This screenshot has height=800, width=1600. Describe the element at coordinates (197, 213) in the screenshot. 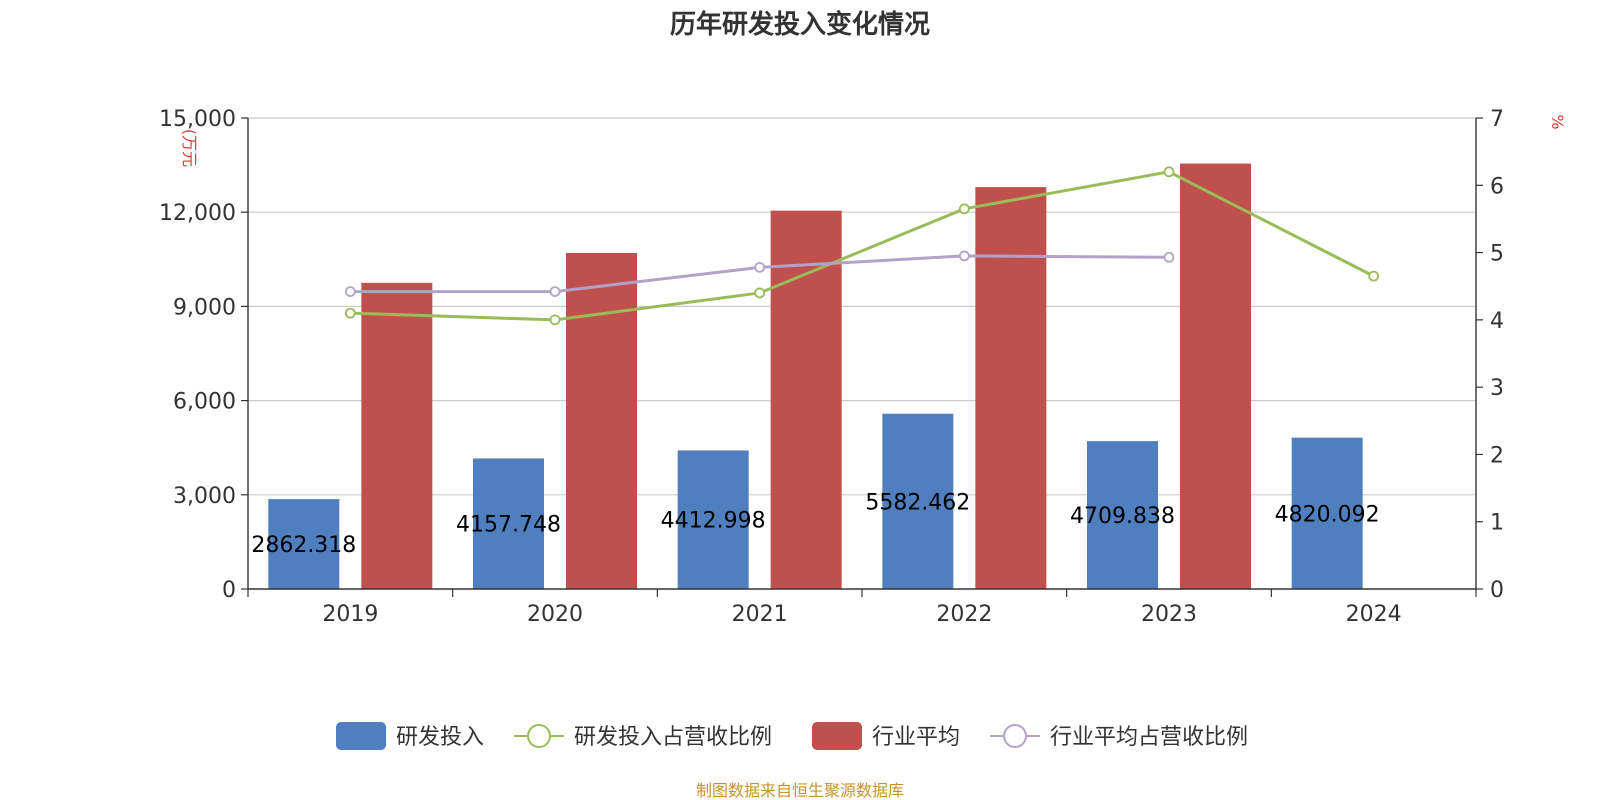

I see `left-tick-label: 12,000` at that location.